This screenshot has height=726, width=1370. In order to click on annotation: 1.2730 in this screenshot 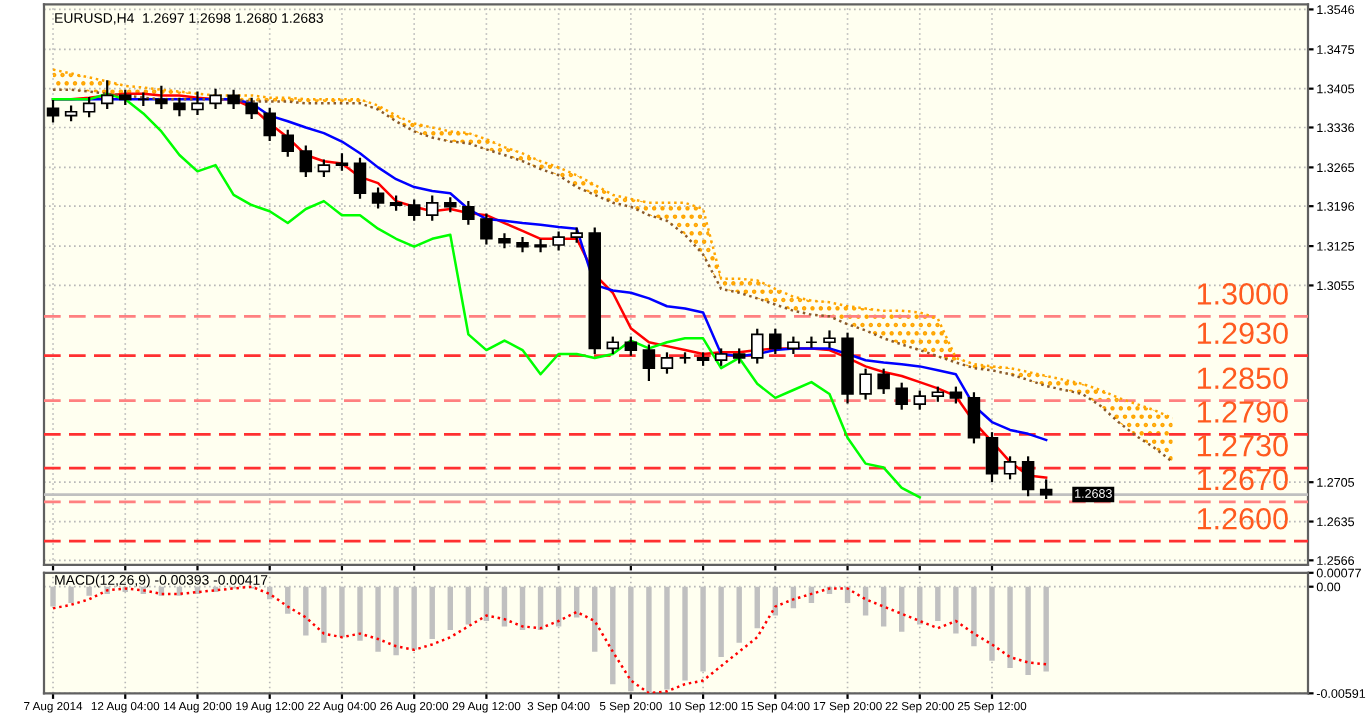, I will do `click(1242, 445)`.